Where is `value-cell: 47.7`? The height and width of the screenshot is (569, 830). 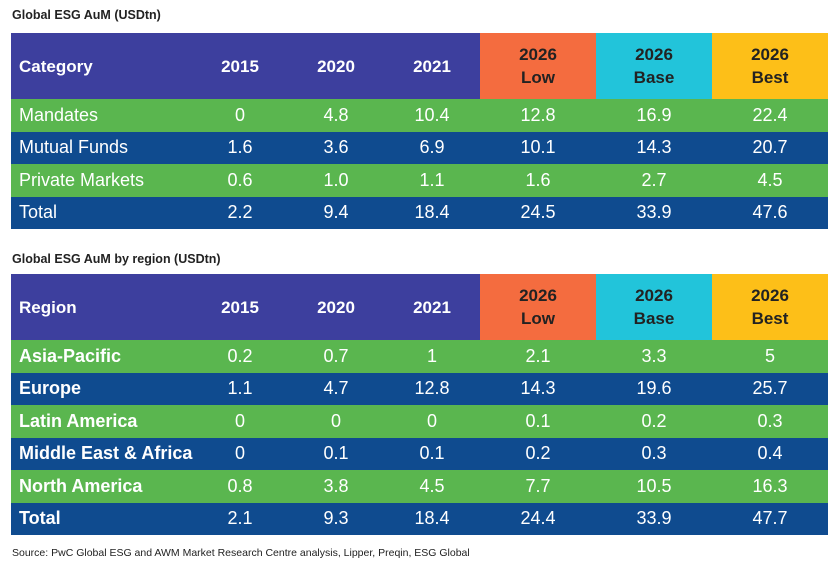 value-cell: 47.7 is located at coordinates (770, 518).